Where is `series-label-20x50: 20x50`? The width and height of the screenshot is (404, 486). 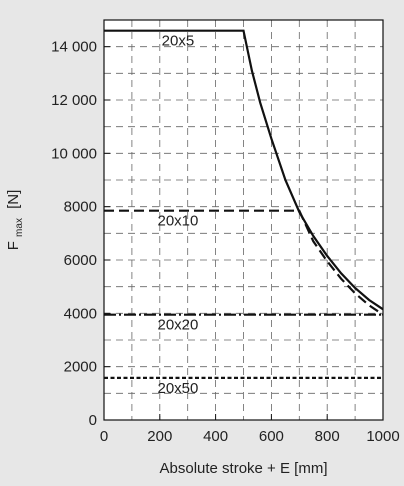
series-label-20x50: 20x50 is located at coordinates (177, 388).